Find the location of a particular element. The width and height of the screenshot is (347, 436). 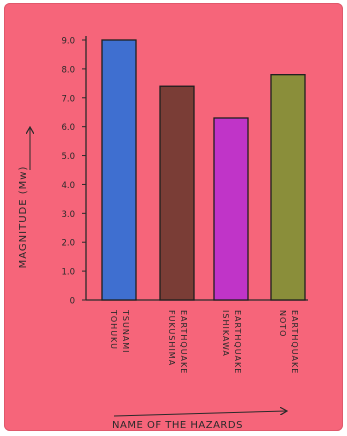

y-tick-label: 4.0 is located at coordinates (68, 186).